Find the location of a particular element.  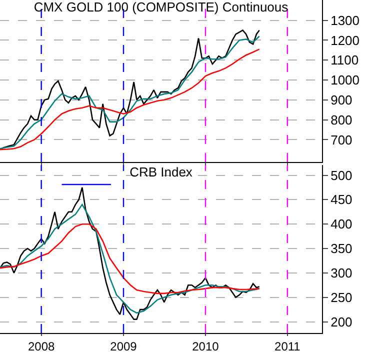

y-tick-label: 400 is located at coordinates (341, 224).